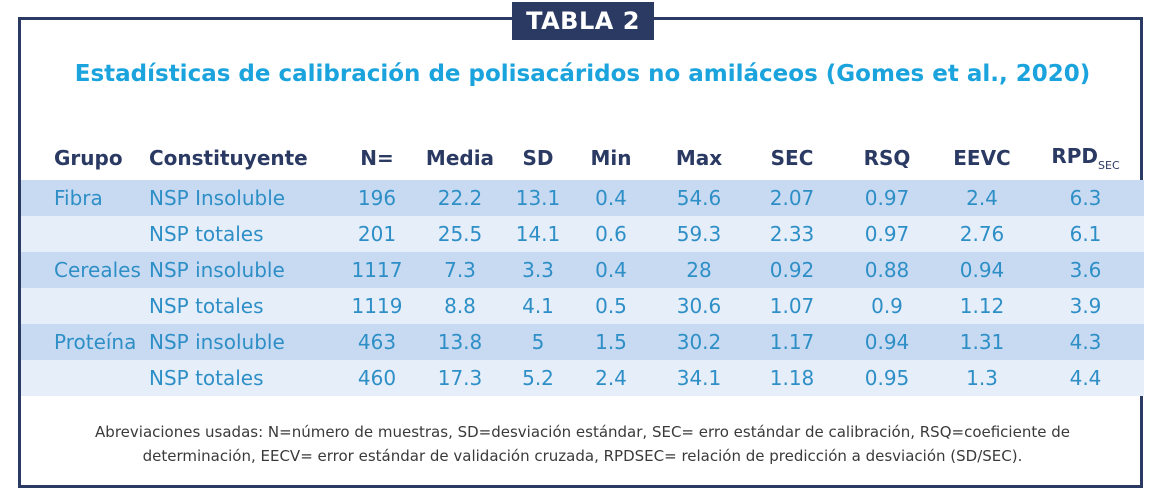 This screenshot has height=502, width=1165. Describe the element at coordinates (1109, 165) in the screenshot. I see `header-rpd-subscript: SEC` at that location.